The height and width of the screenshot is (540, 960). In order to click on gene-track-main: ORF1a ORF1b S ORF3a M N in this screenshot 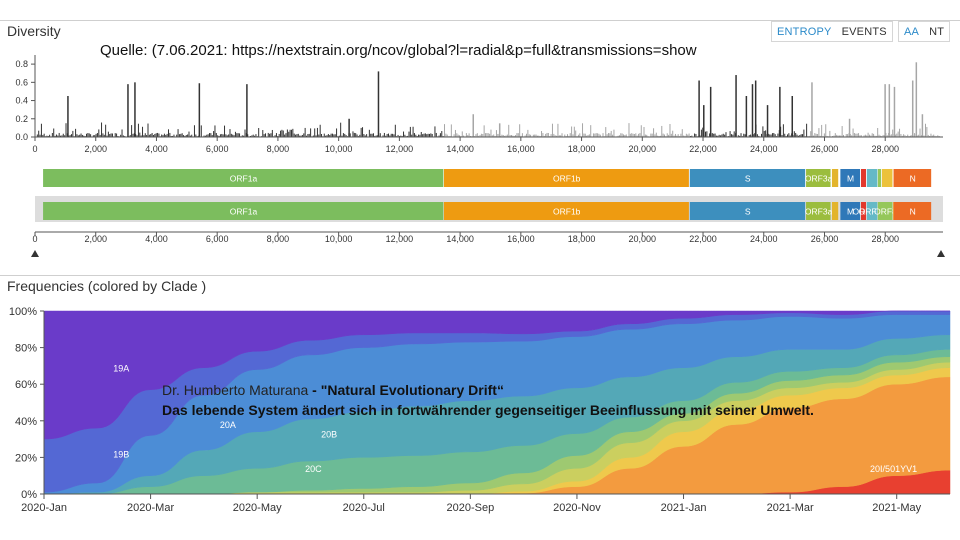, I will do `click(487, 178)`.